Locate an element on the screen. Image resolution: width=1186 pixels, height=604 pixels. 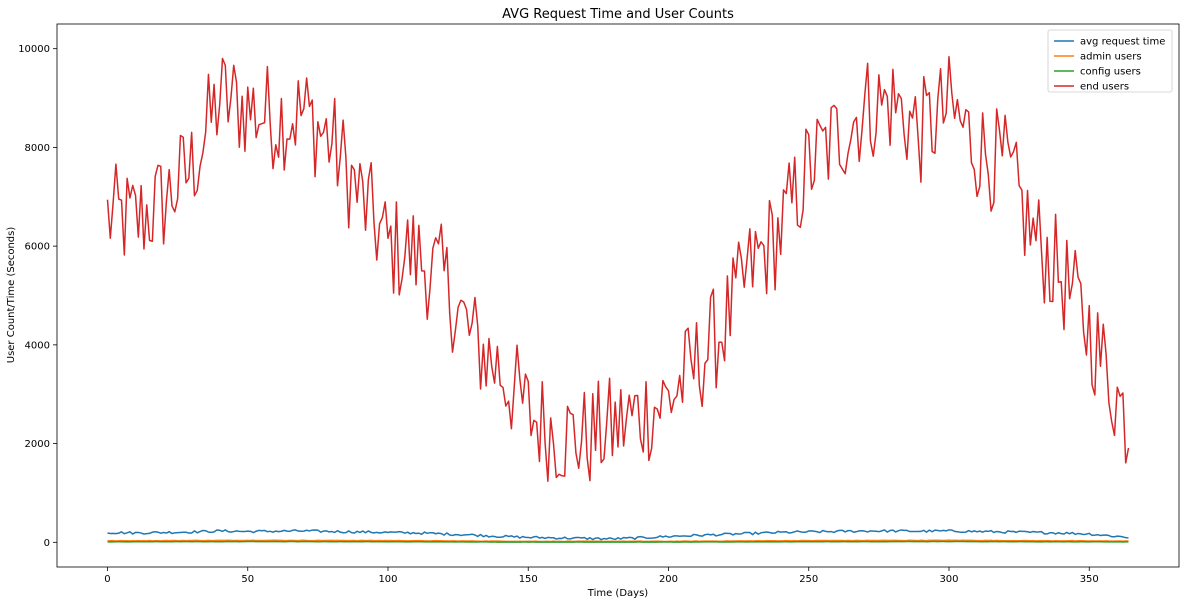
x-tick-label: 150 is located at coordinates (528, 579).